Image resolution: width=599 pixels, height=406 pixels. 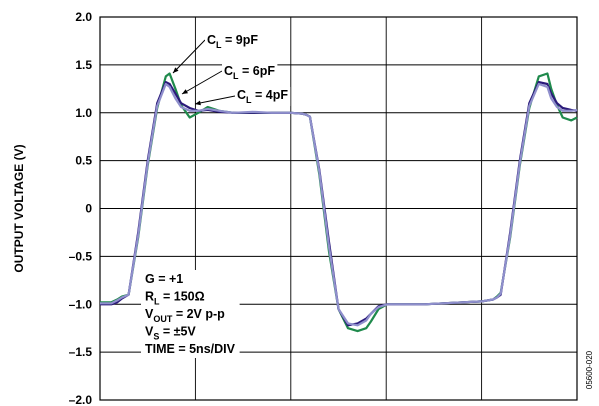 I want to click on annotation-label: CL = 6pF, so click(x=249, y=72).